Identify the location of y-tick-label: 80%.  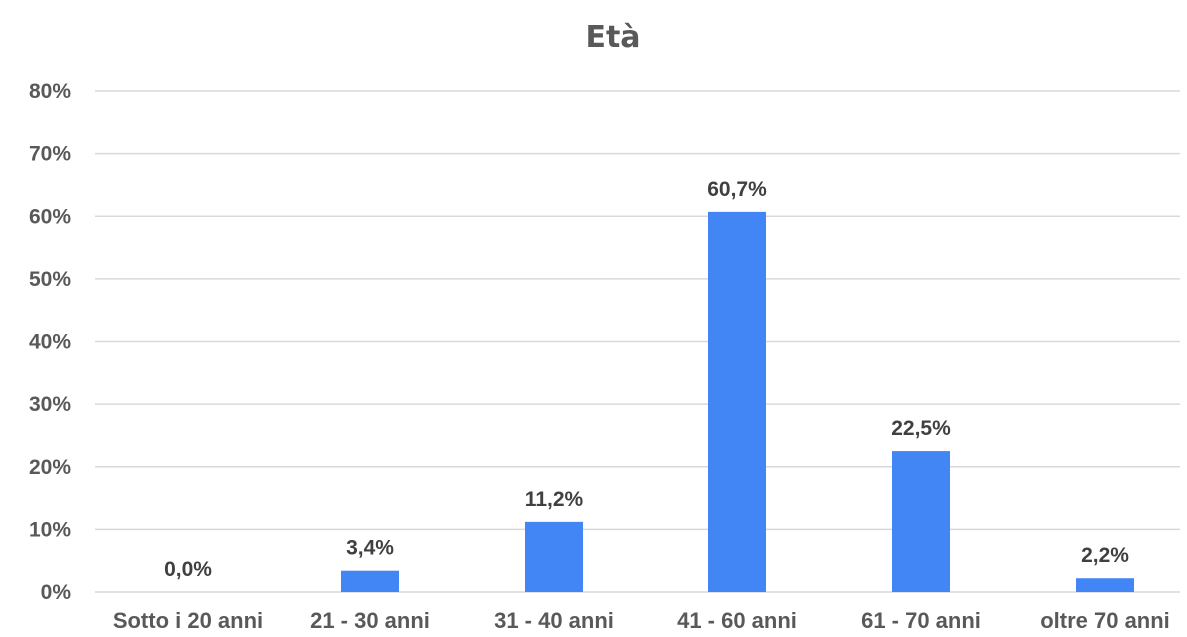
(50, 91).